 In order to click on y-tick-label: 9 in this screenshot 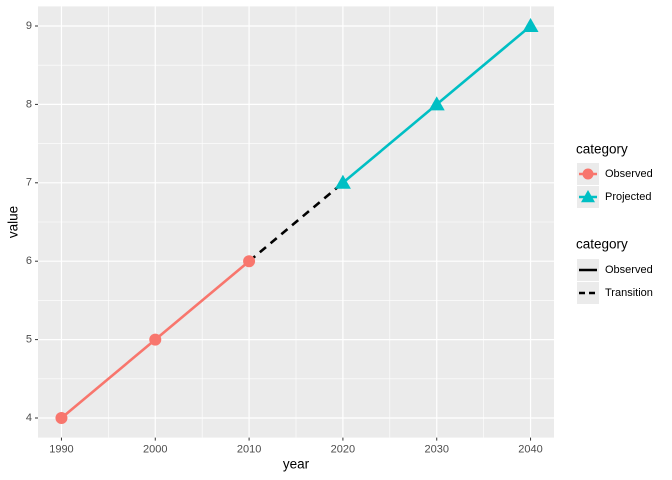, I will do `click(29, 26)`.